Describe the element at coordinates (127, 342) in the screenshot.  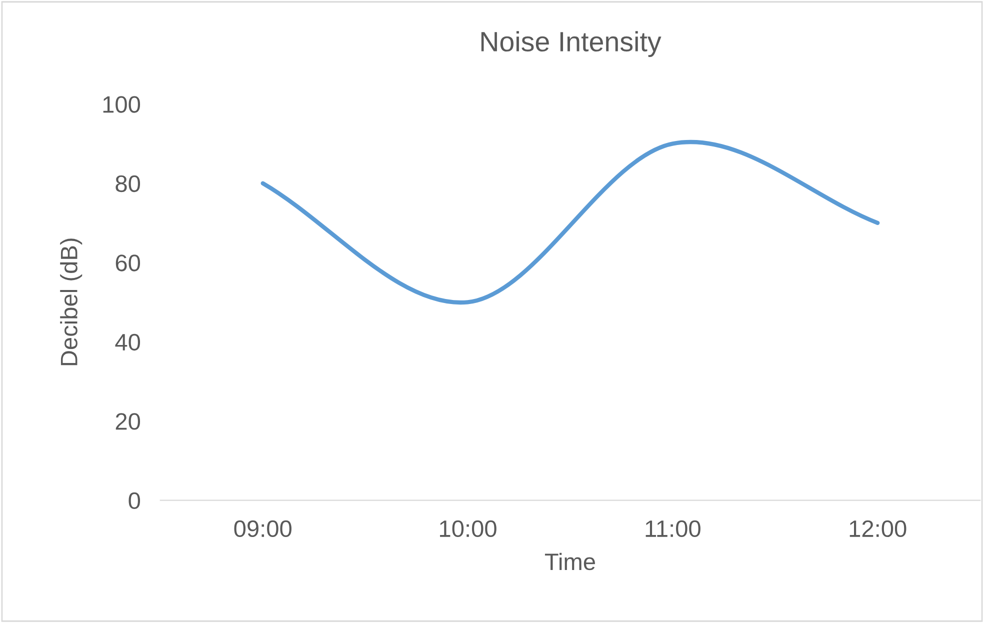
I see `y-tick-label: 40` at that location.